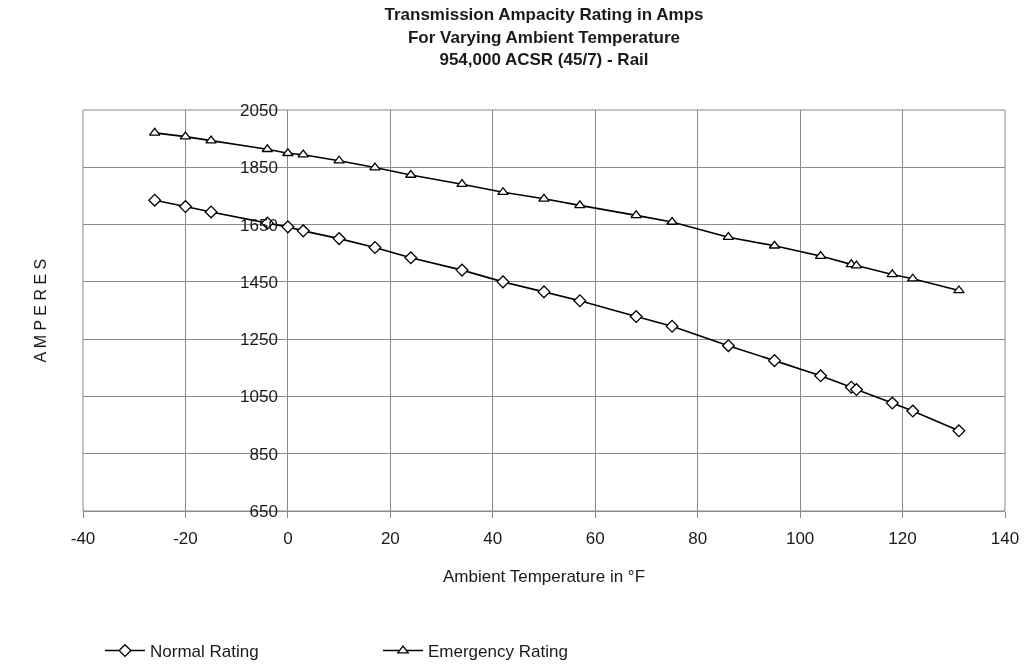 Image resolution: width=1032 pixels, height=665 pixels. I want to click on y-tick-label: 1250, so click(259, 340).